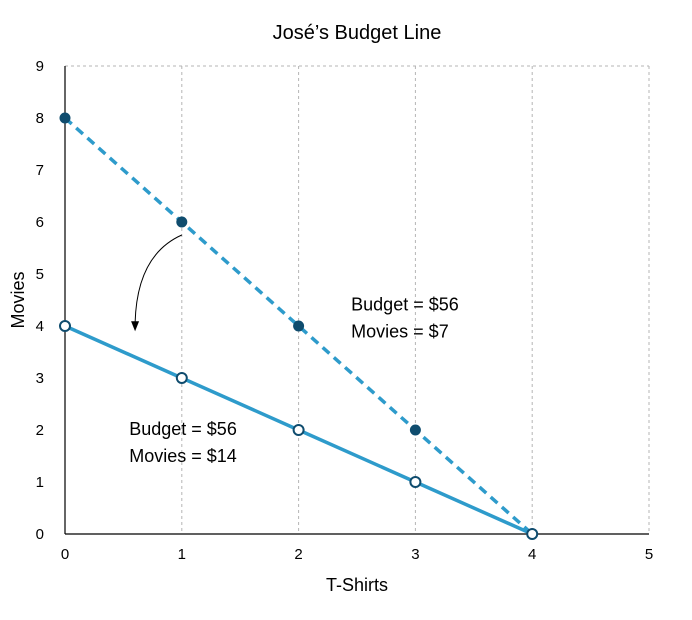 The image size is (692, 620). I want to click on annotation-original-line-0: Budget = $56, so click(405, 304).